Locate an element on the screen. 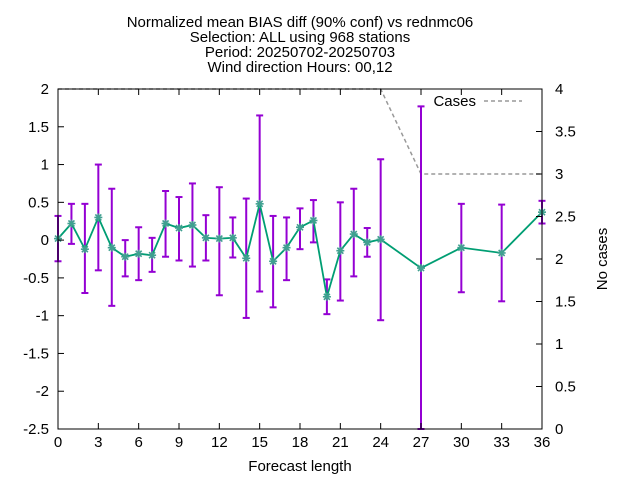 This screenshot has width=640, height=480. legend-label-cases: Cases is located at coordinates (454, 101).